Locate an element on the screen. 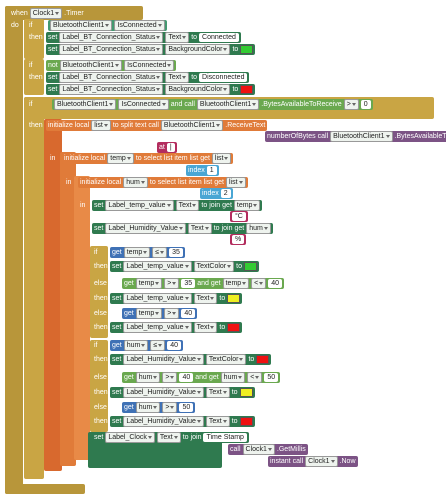  block-label: else if is located at coordinates (103, 377).